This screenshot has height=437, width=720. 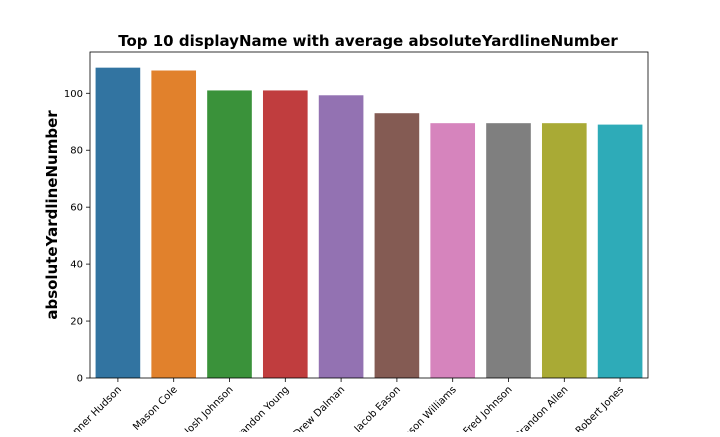 I want to click on y-tick-label: 20, so click(x=76, y=322).